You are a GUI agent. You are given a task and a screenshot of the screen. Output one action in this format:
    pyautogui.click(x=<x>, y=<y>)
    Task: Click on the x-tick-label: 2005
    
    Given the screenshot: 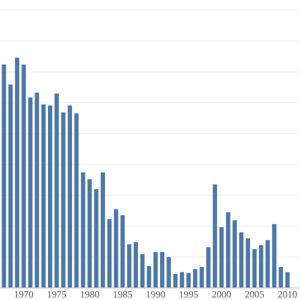 What is the action you would take?
    pyautogui.click(x=254, y=294)
    